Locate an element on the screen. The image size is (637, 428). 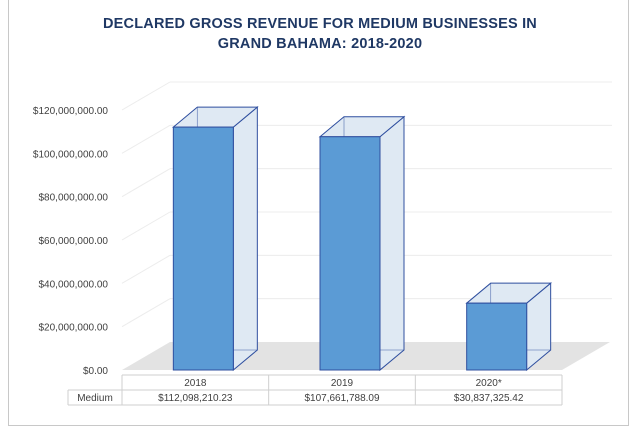
y-tick-label: $120,000,000.00 is located at coordinates (71, 111).